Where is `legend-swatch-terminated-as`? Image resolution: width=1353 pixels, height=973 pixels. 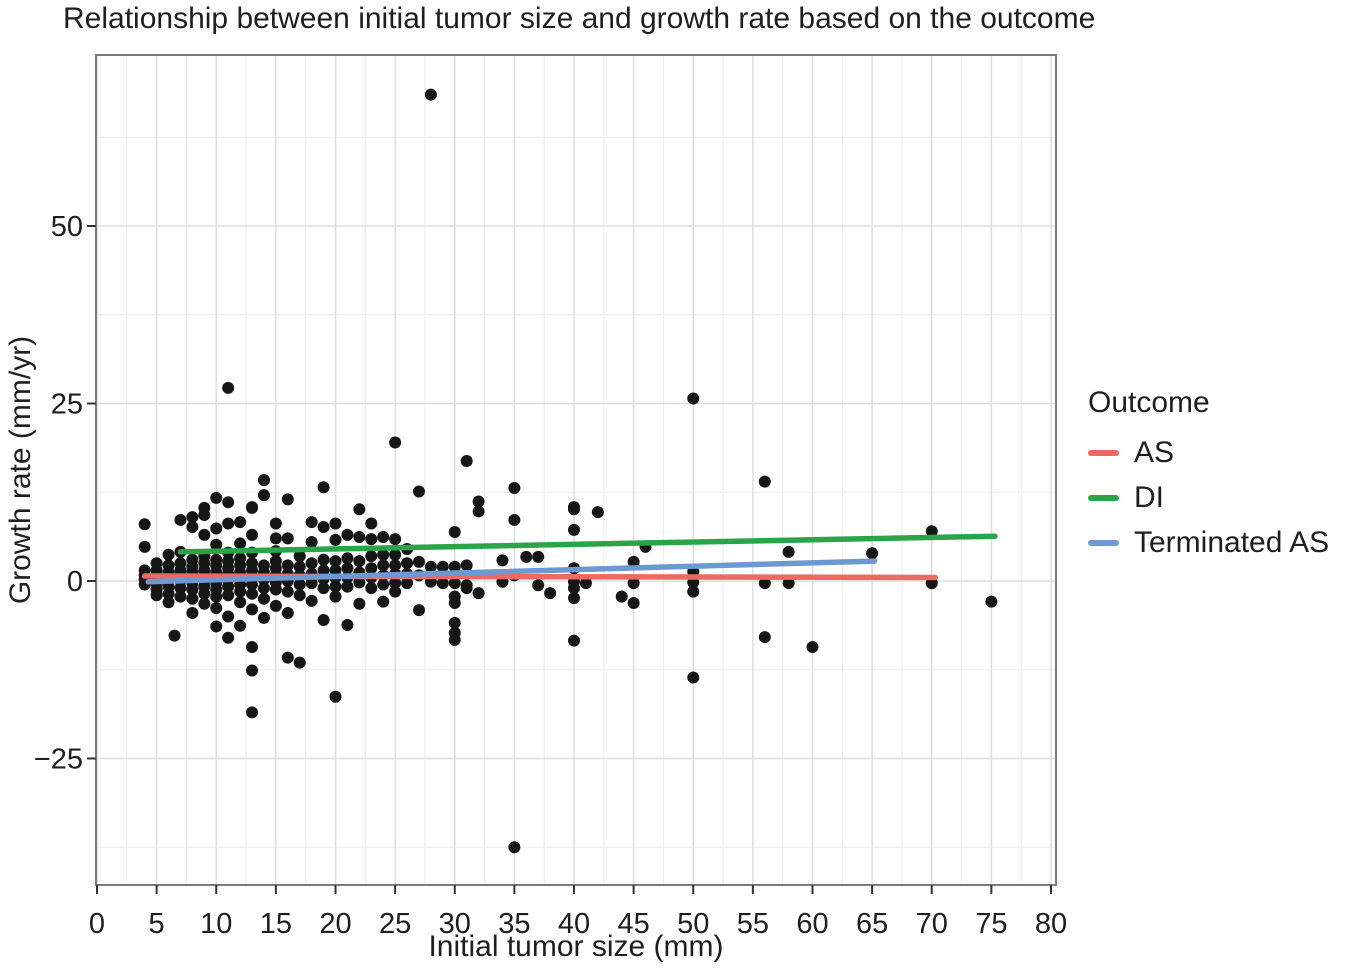 legend-swatch-terminated-as is located at coordinates (1103, 542).